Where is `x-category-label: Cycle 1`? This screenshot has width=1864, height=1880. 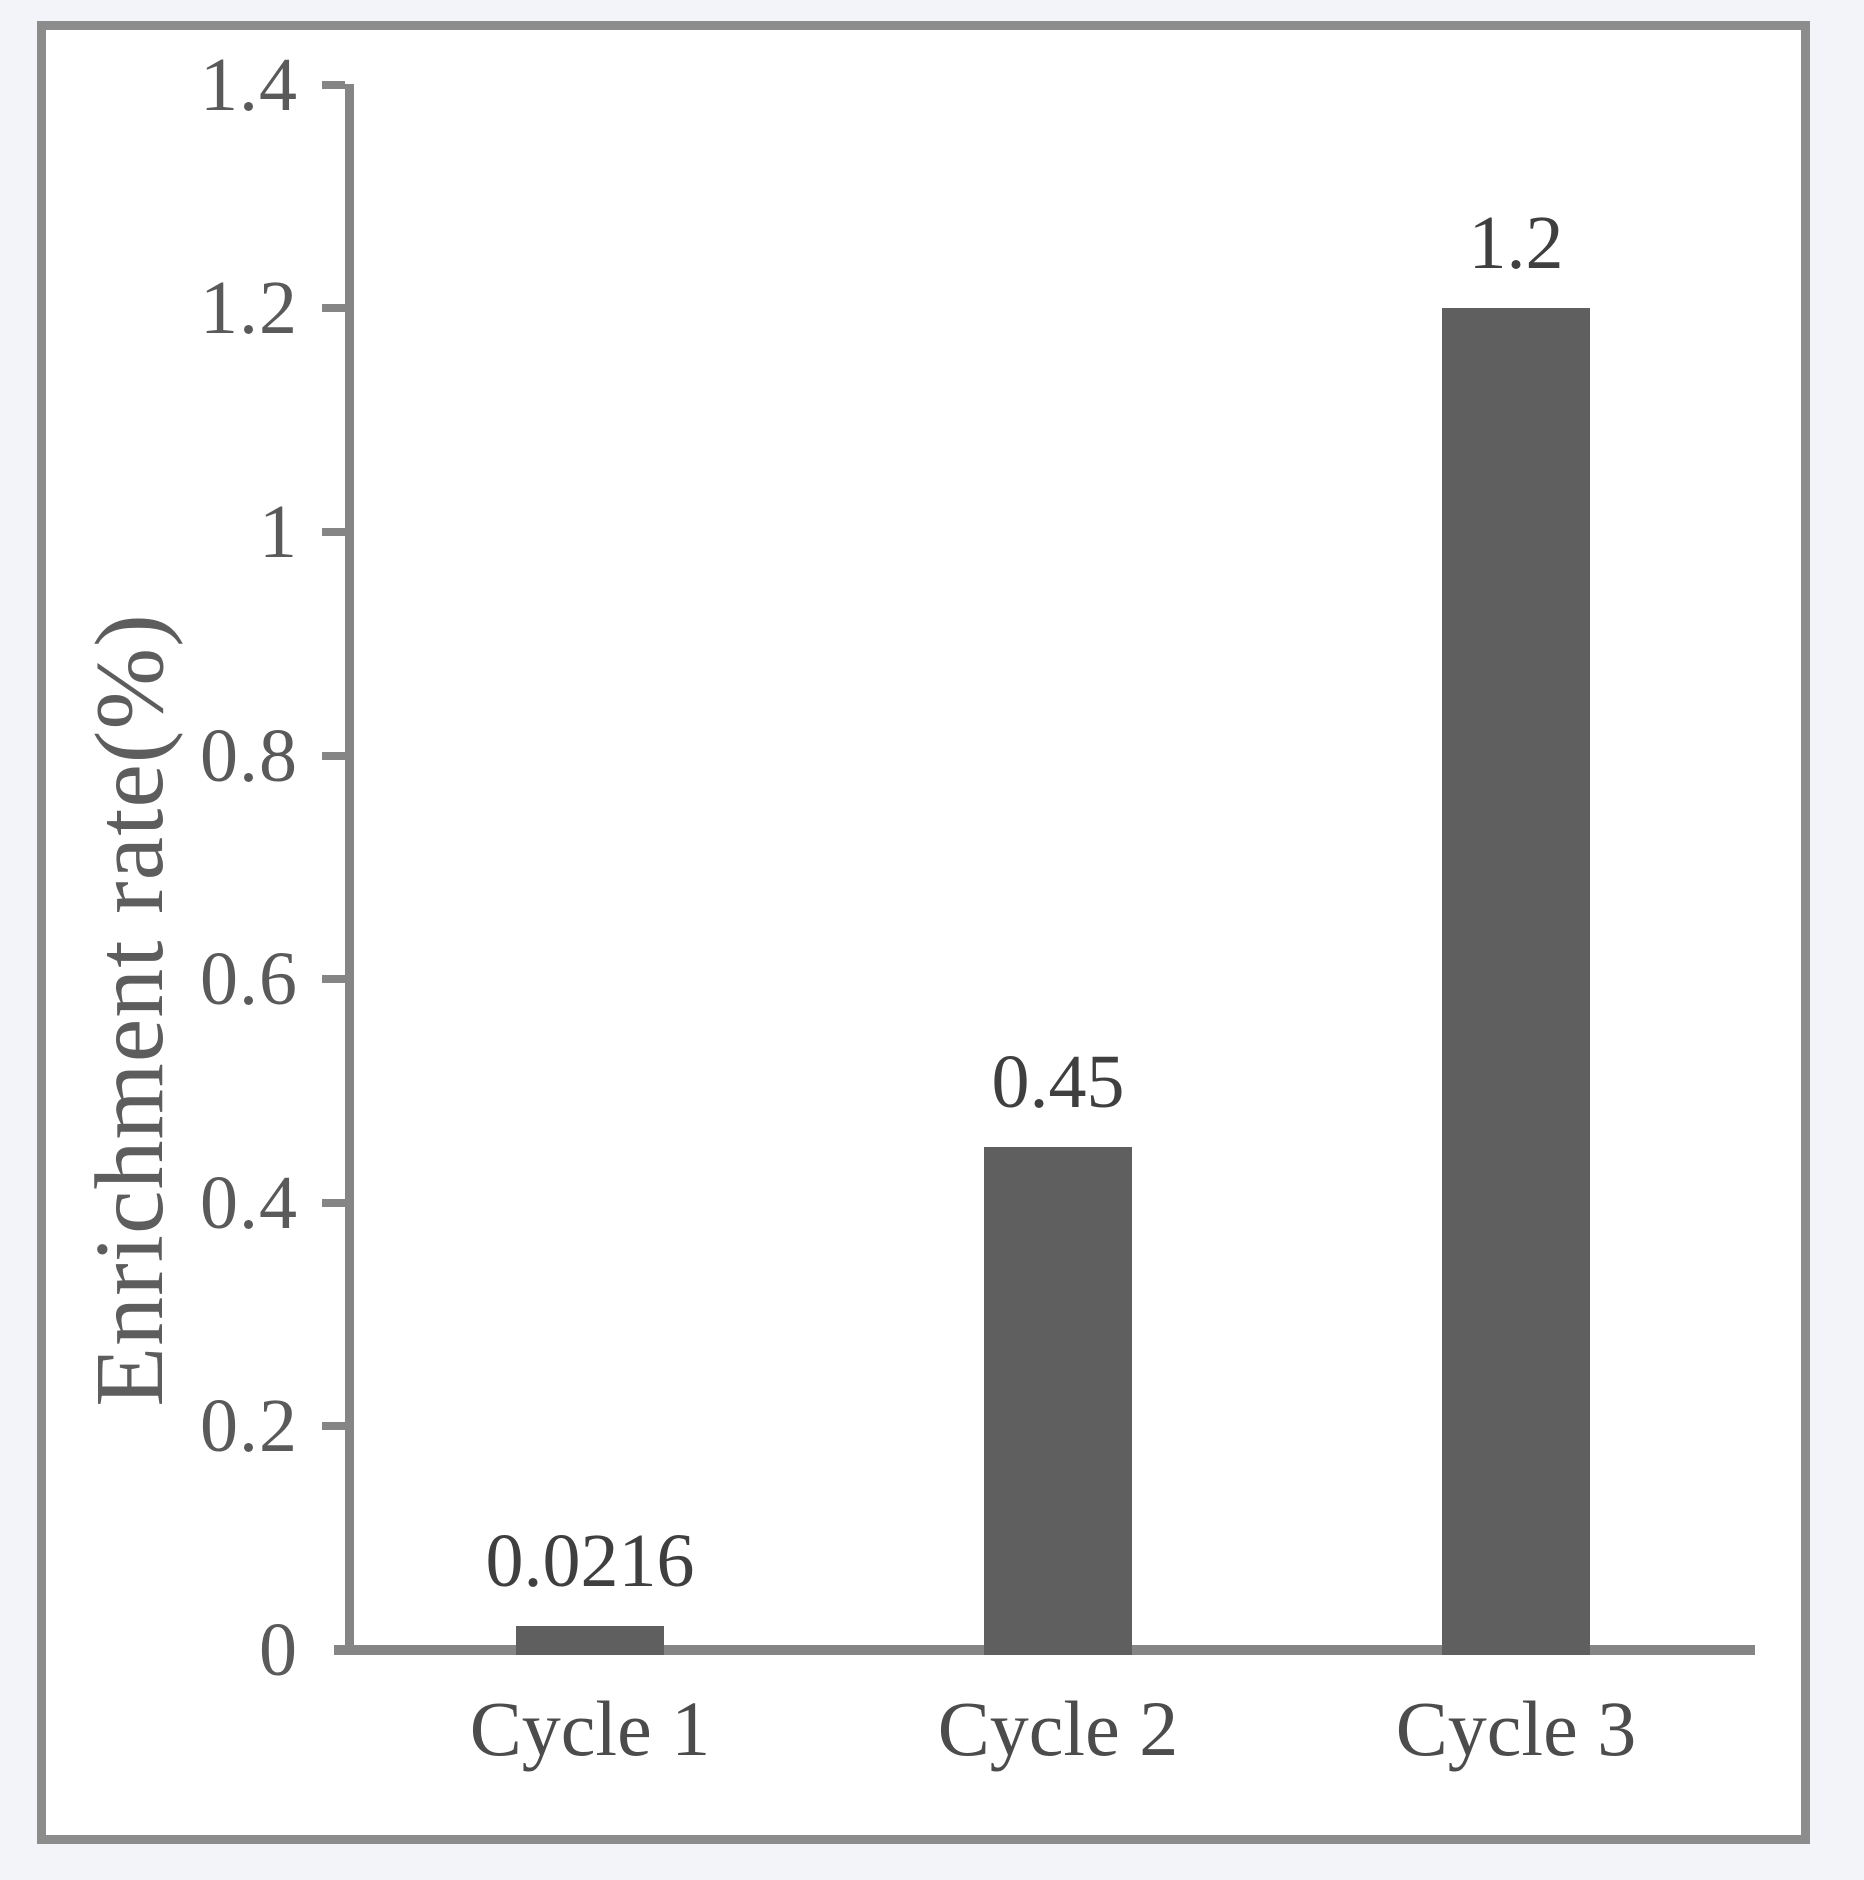 x-category-label: Cycle 1 is located at coordinates (590, 1728).